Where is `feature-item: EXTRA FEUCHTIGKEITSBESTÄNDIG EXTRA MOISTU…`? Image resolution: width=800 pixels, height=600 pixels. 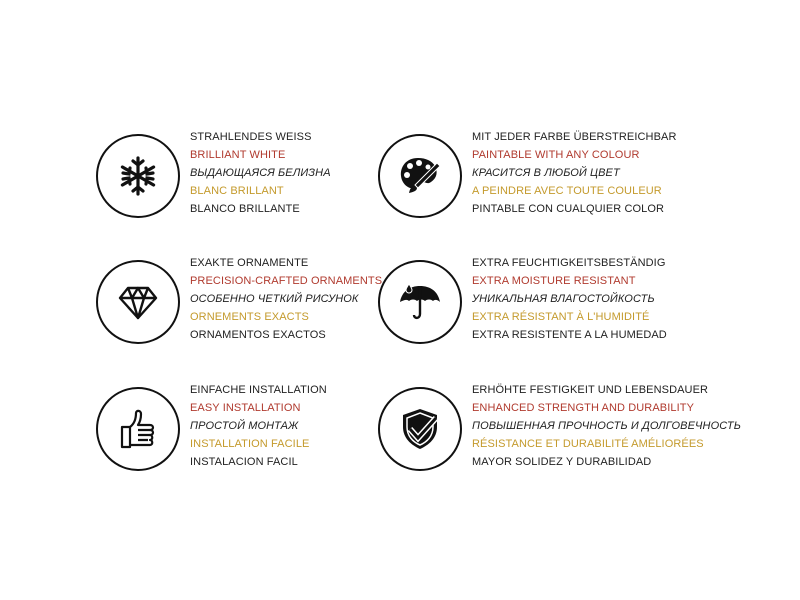 feature-item: EXTRA FEUCHTIGKEITSBESTÄNDIG EXTRA MOISTU… is located at coordinates (538, 306).